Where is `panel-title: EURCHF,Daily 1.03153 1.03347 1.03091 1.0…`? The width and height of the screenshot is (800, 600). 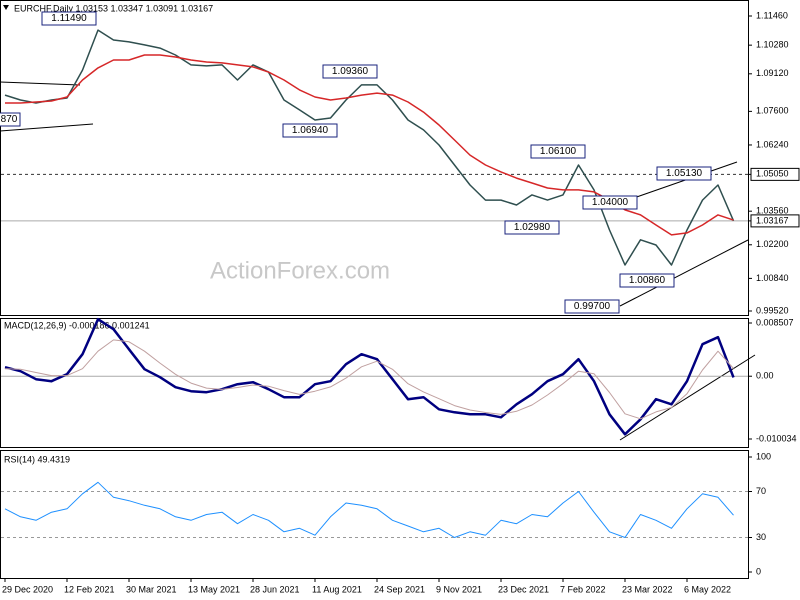 panel-title: EURCHF,Daily 1.03153 1.03347 1.03091 1.0… is located at coordinates (113, 8).